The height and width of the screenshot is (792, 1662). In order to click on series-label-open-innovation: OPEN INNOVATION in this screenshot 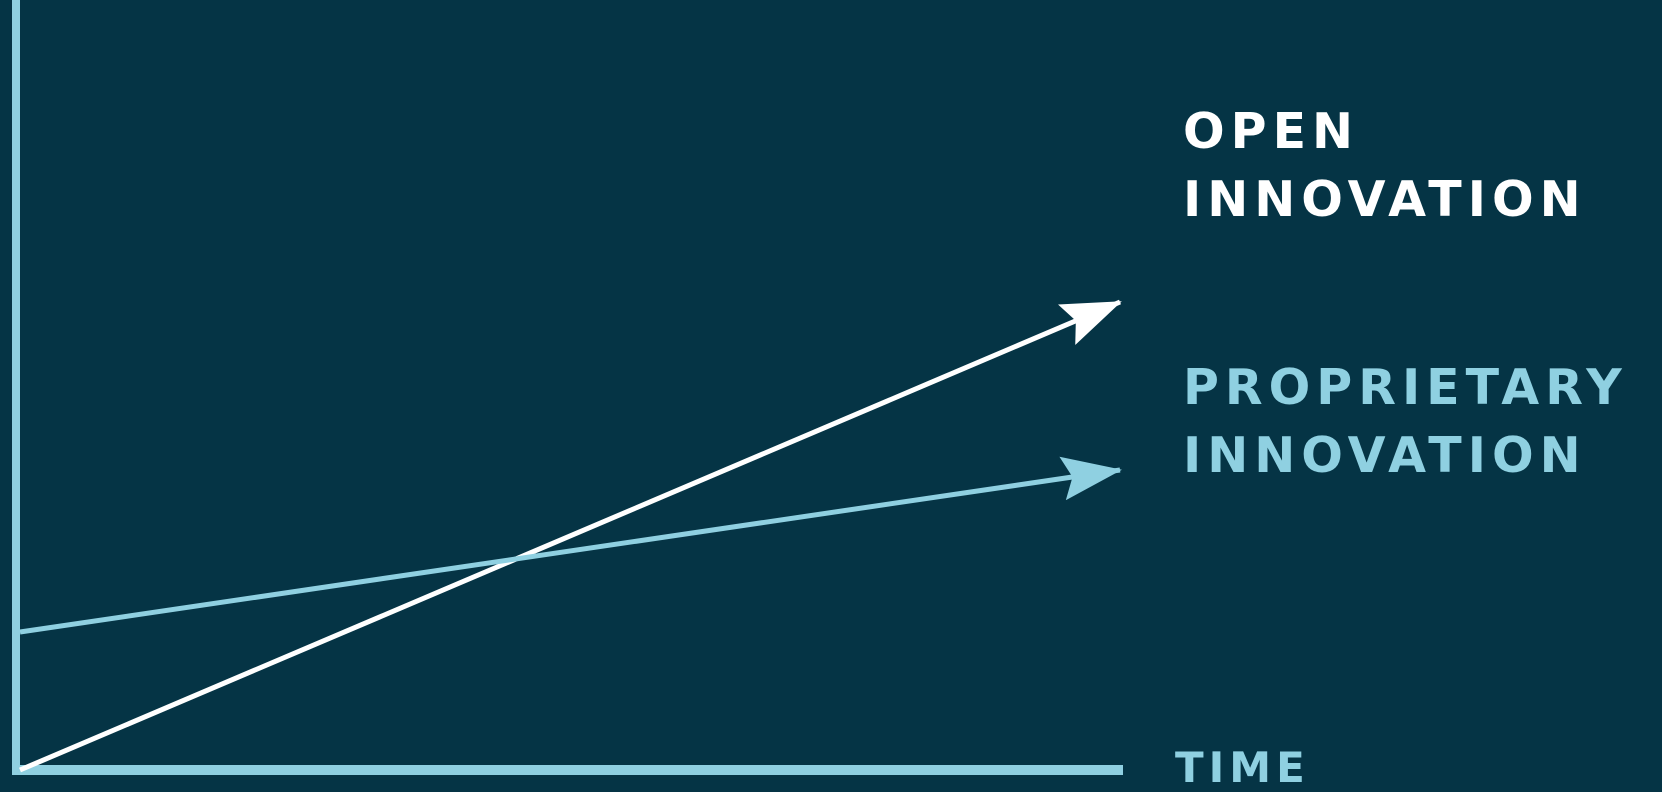, I will do `click(1385, 166)`.